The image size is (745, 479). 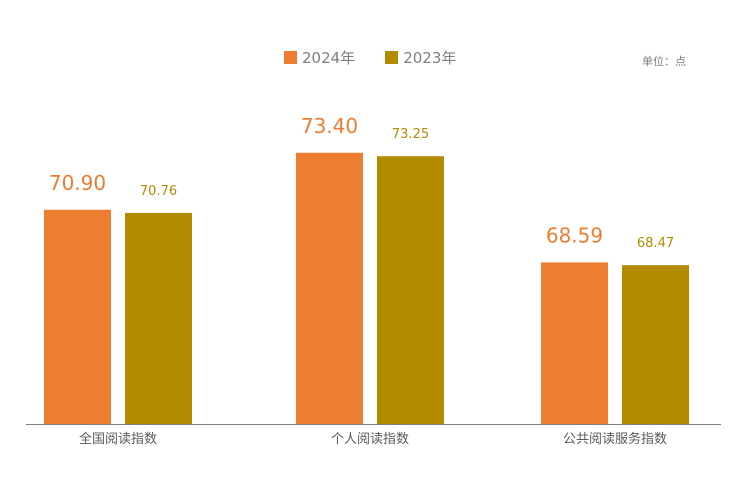 I want to click on chart-legend: 2024年 2023年, so click(x=385, y=57).